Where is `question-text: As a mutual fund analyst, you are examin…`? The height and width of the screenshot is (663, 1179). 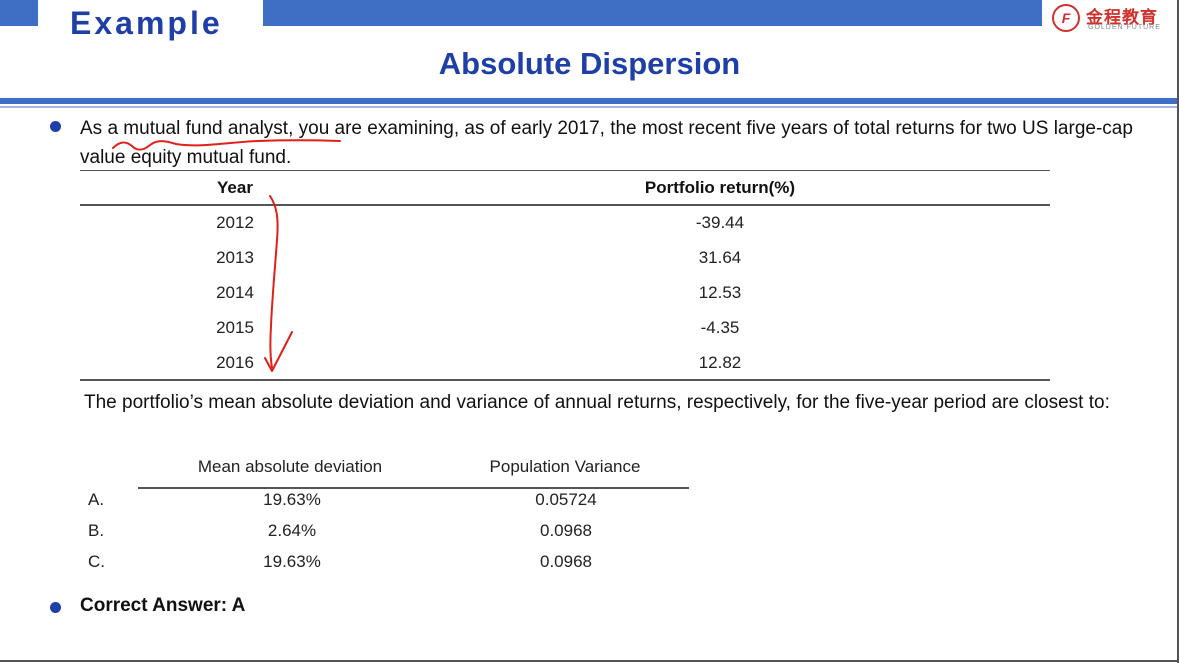
question-text: As a mutual fund analyst, you are examin… is located at coordinates (606, 143).